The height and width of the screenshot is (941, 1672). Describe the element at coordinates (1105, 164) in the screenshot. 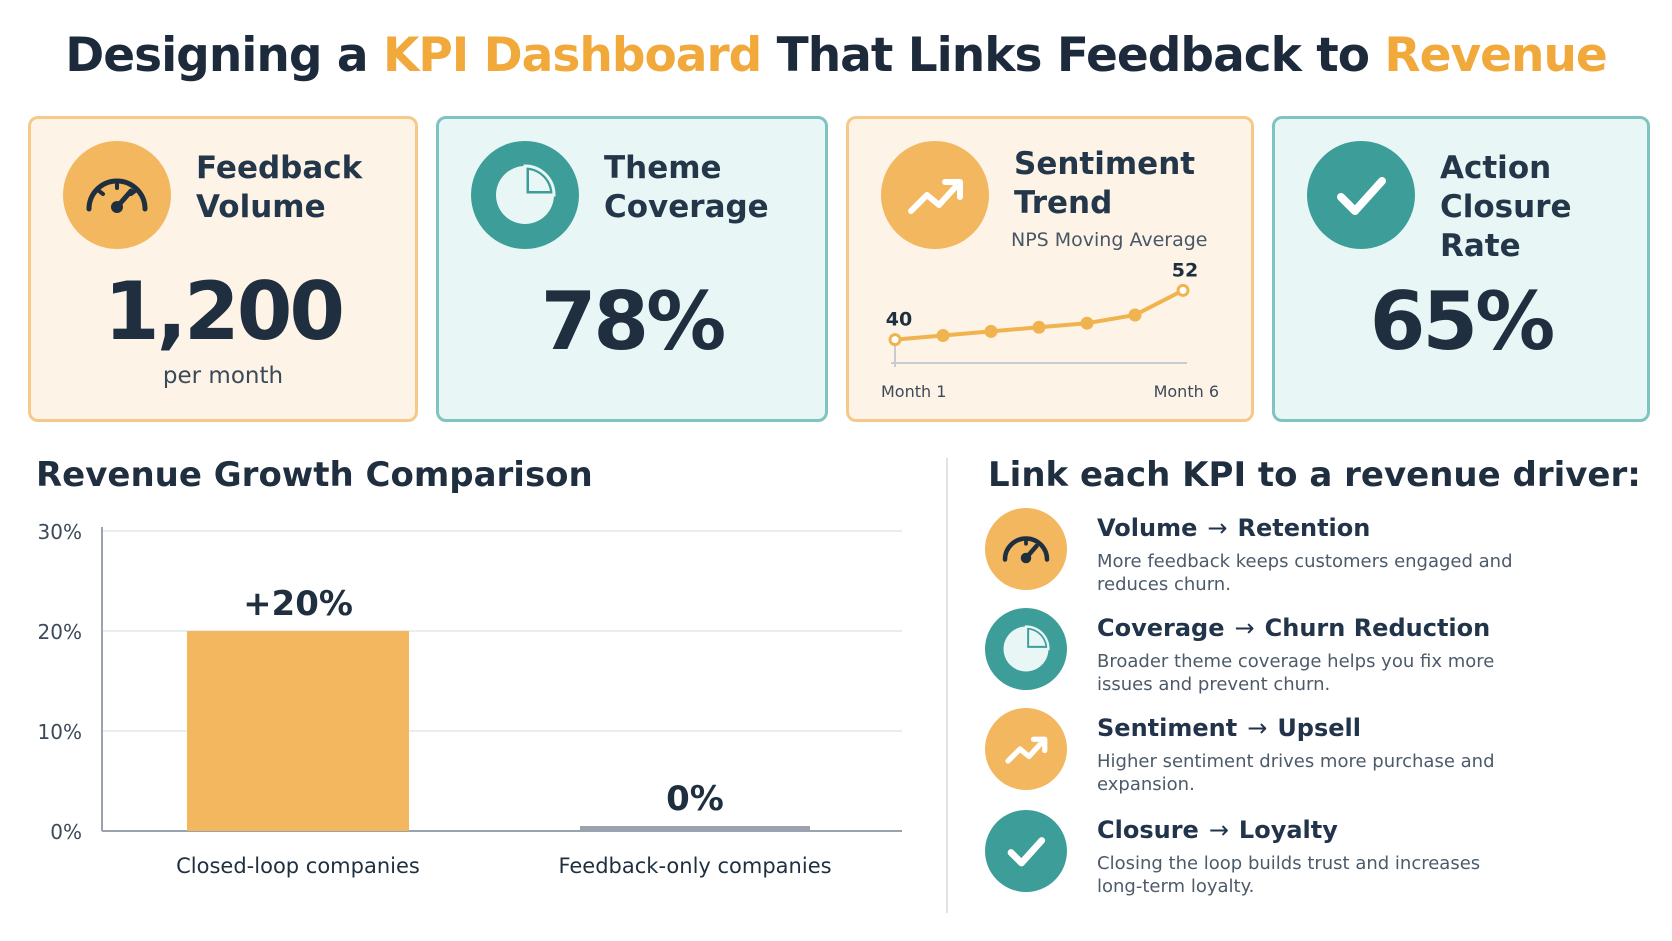

I see `kpi-title-line1: Sentiment` at that location.